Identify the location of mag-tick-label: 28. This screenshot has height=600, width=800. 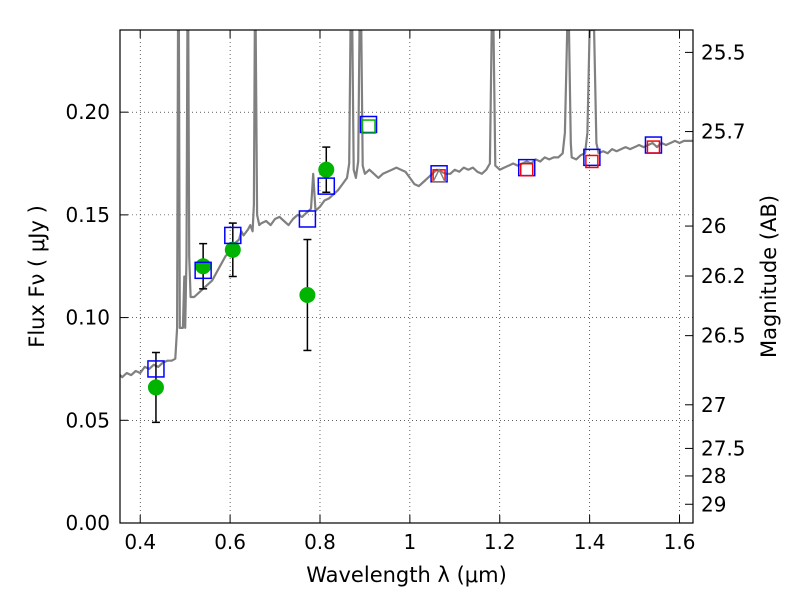
(713, 476).